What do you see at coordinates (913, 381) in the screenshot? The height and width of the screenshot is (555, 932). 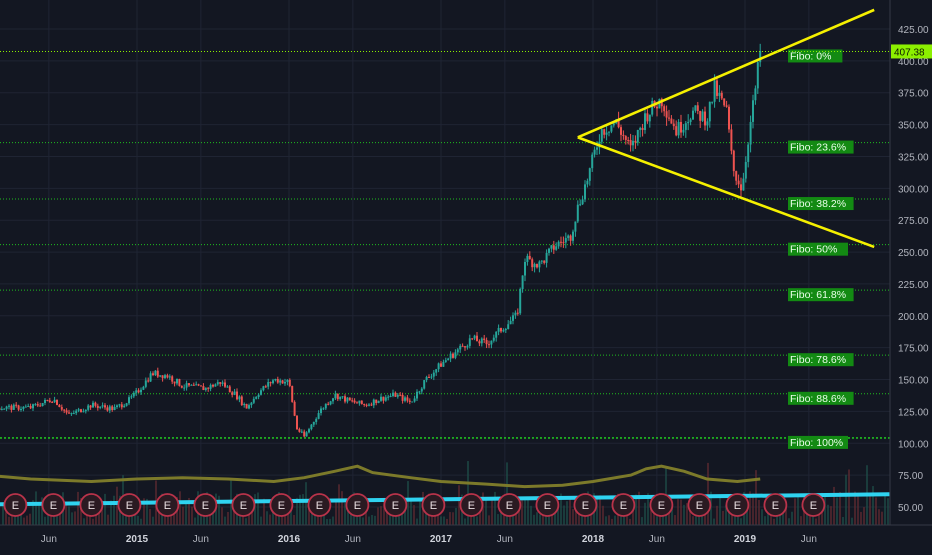 I see `y-tick-label: 150.00` at bounding box center [913, 381].